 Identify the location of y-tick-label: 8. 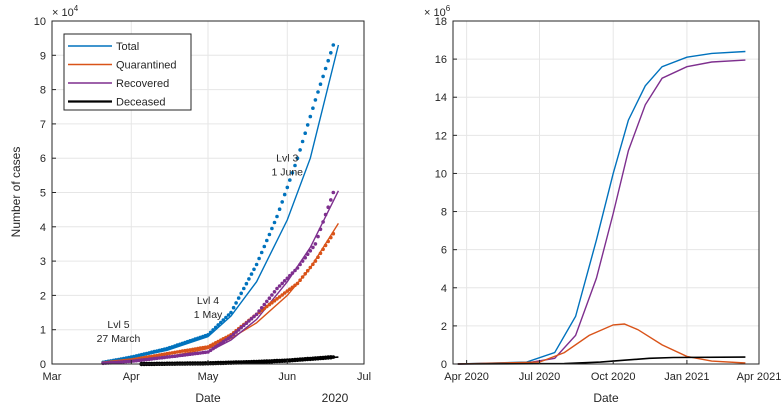
(43, 91).